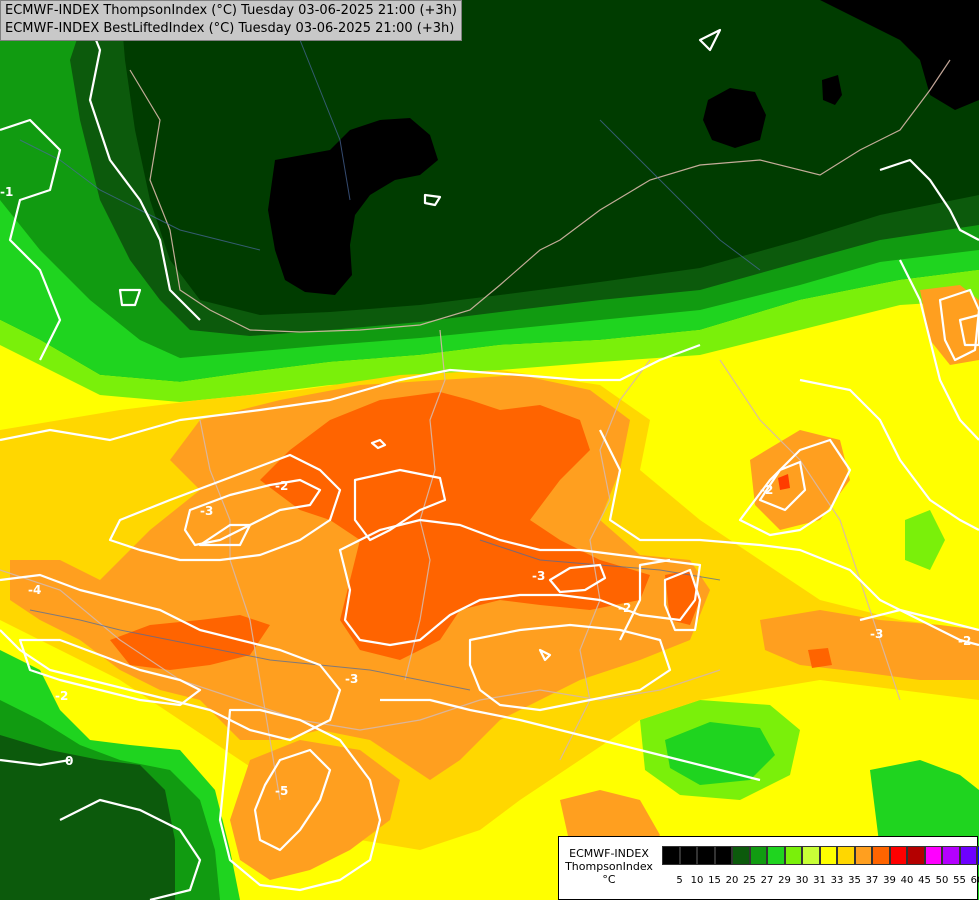 This screenshot has width=979, height=900. Describe the element at coordinates (455, 526) in the screenshot. I see `dark-orange-core` at that location.